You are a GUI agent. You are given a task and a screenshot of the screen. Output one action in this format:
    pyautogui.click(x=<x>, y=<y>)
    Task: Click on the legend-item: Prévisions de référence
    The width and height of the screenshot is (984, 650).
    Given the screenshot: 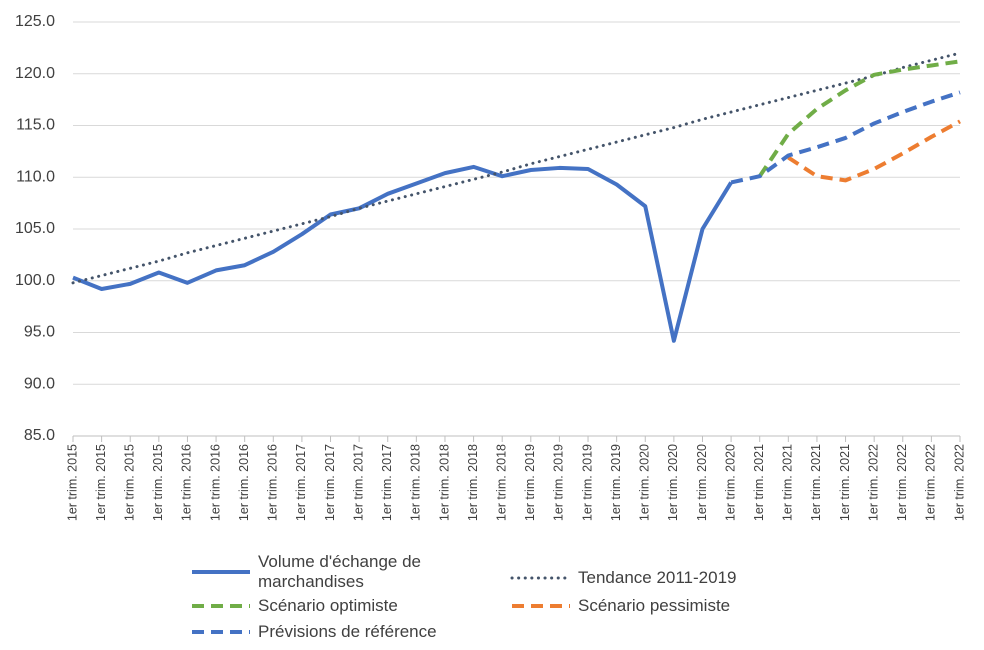 What is the action you would take?
    pyautogui.click(x=375, y=632)
    